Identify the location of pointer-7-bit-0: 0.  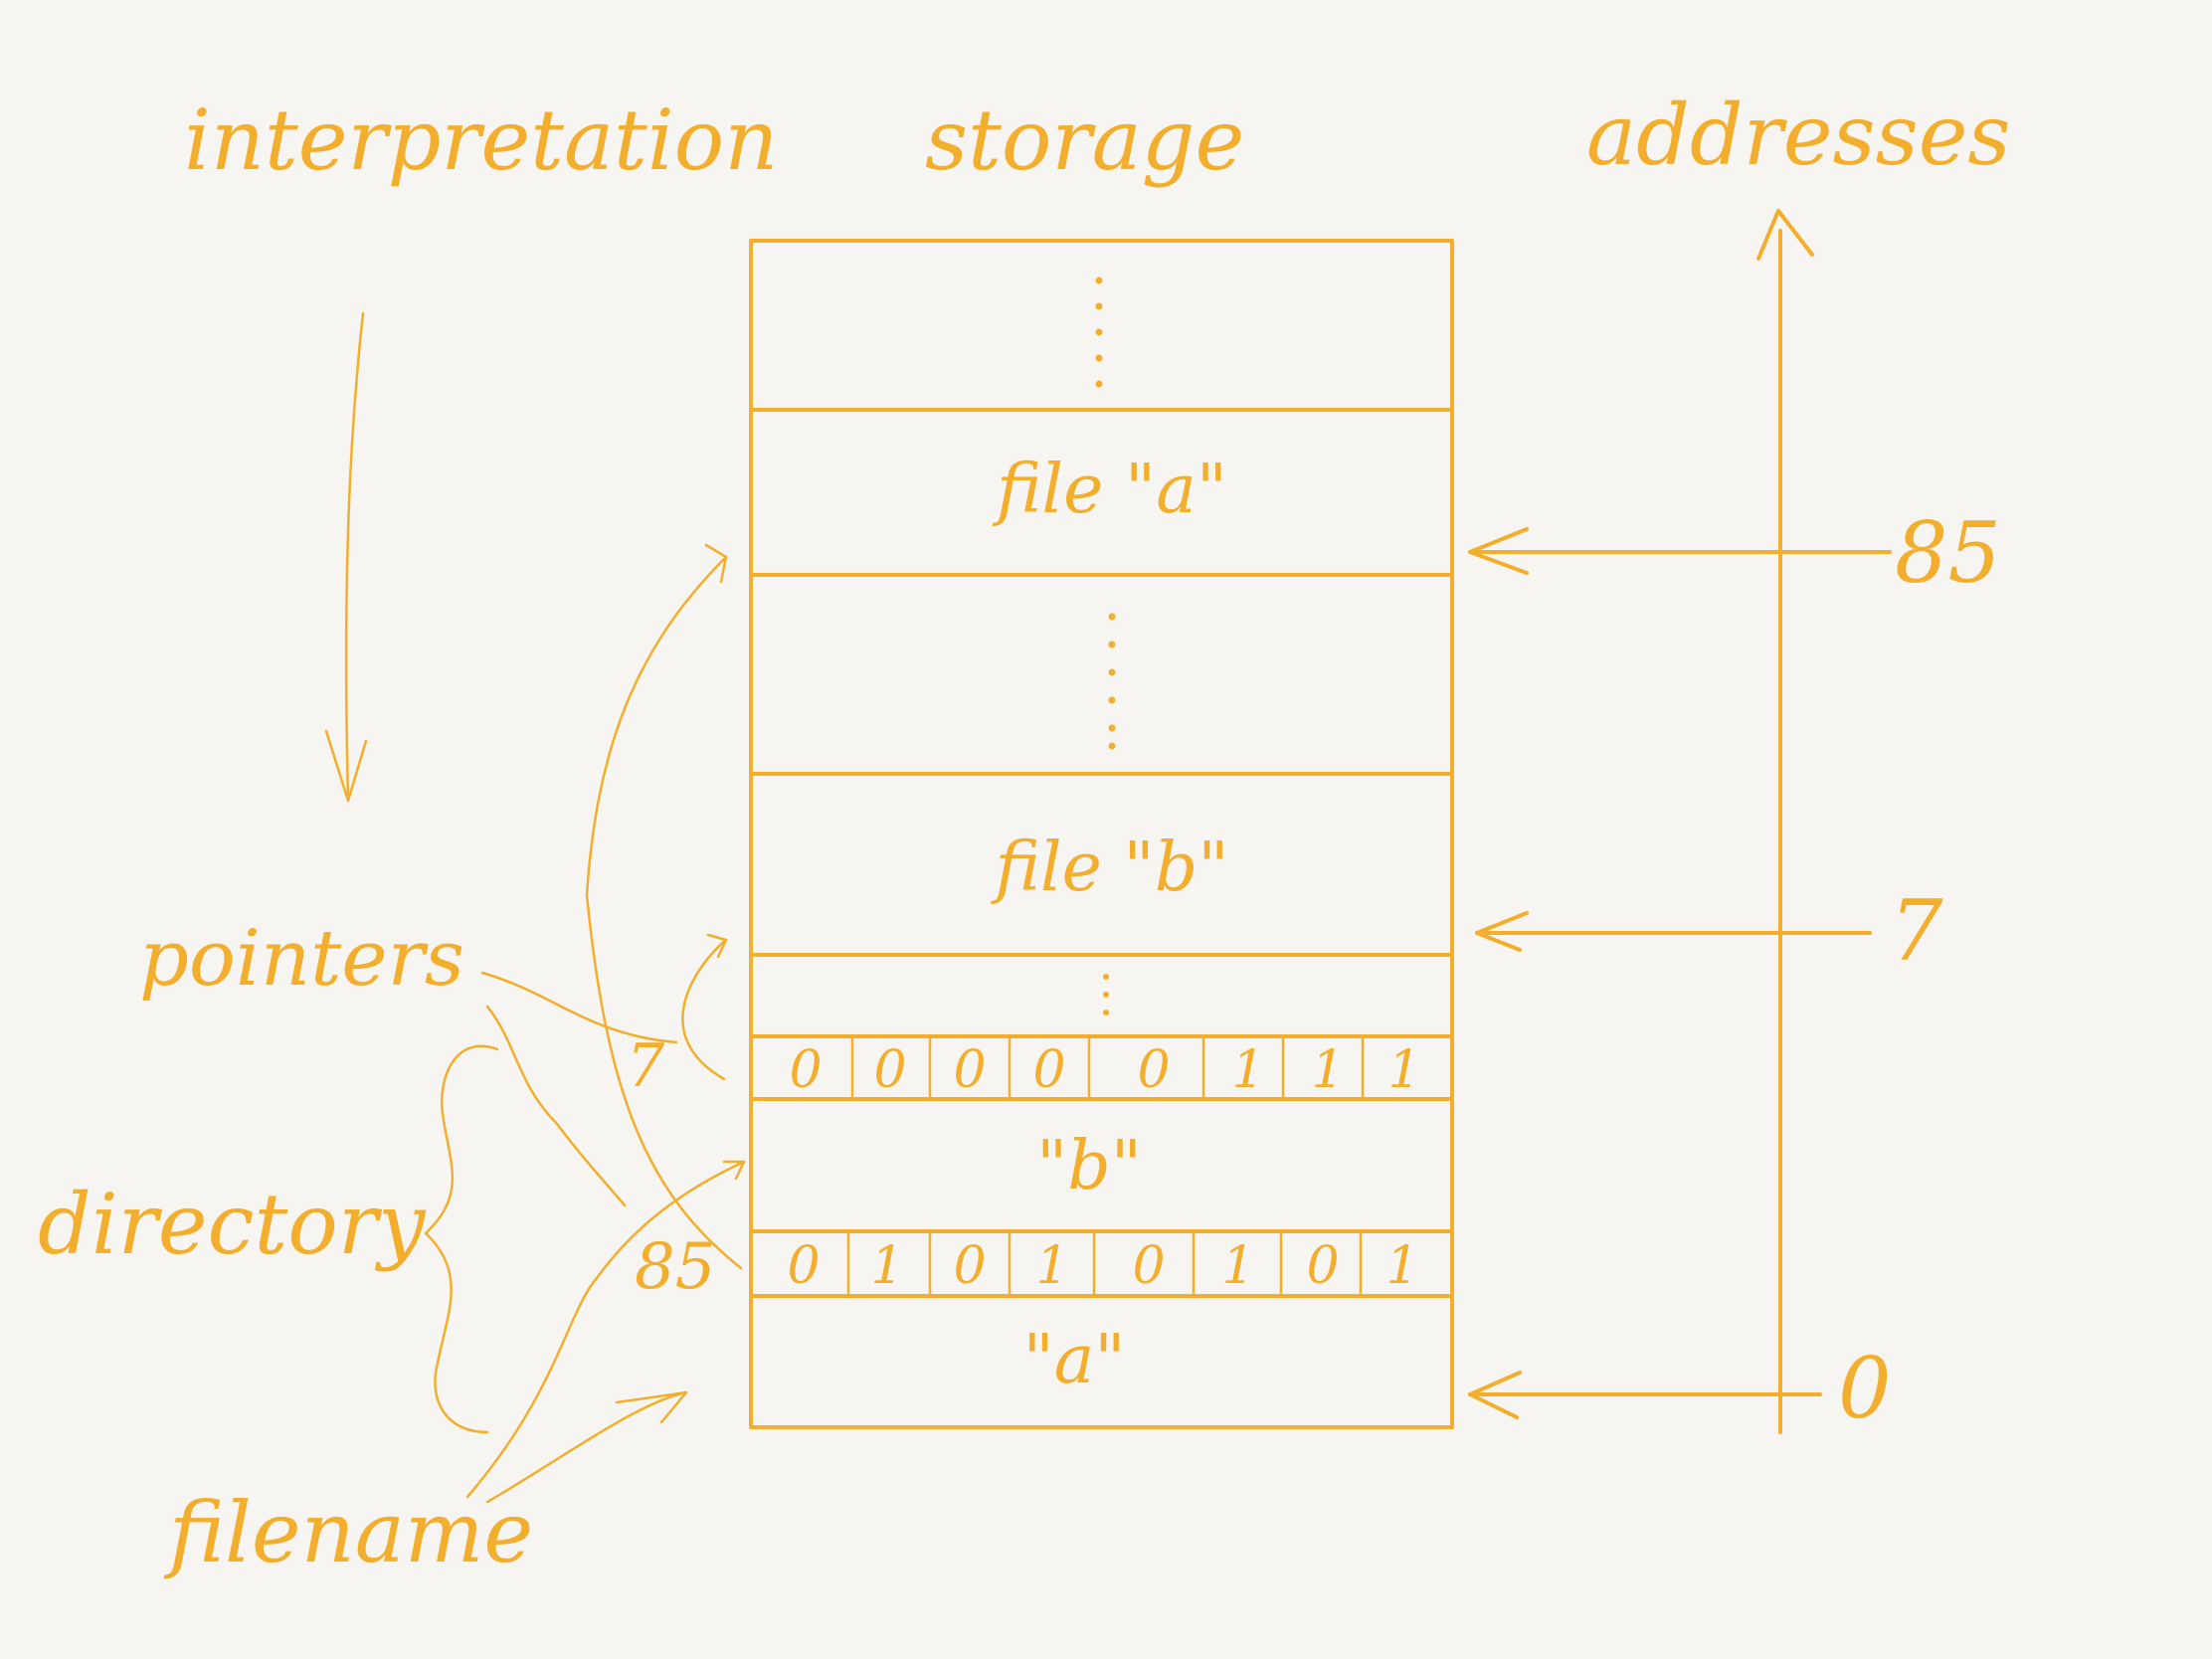
(805, 1070).